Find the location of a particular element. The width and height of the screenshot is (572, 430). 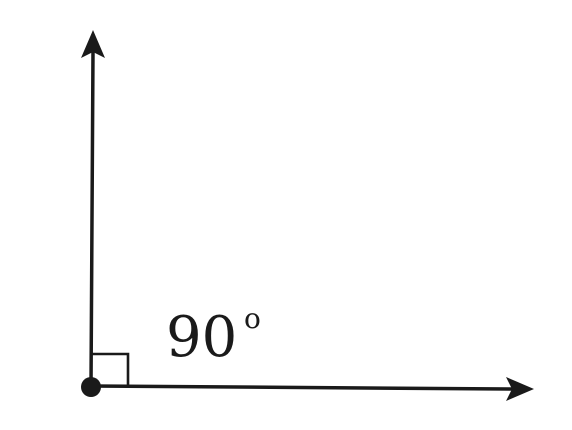

vertex-point is located at coordinates (91, 387).